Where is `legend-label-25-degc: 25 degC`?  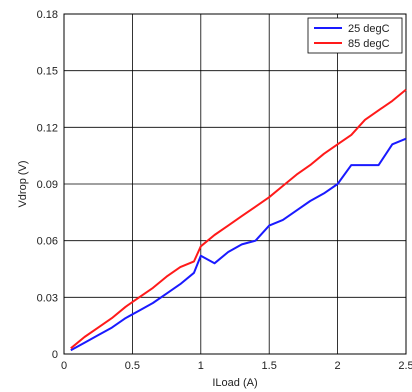 legend-label-25-degc: 25 degC is located at coordinates (369, 29).